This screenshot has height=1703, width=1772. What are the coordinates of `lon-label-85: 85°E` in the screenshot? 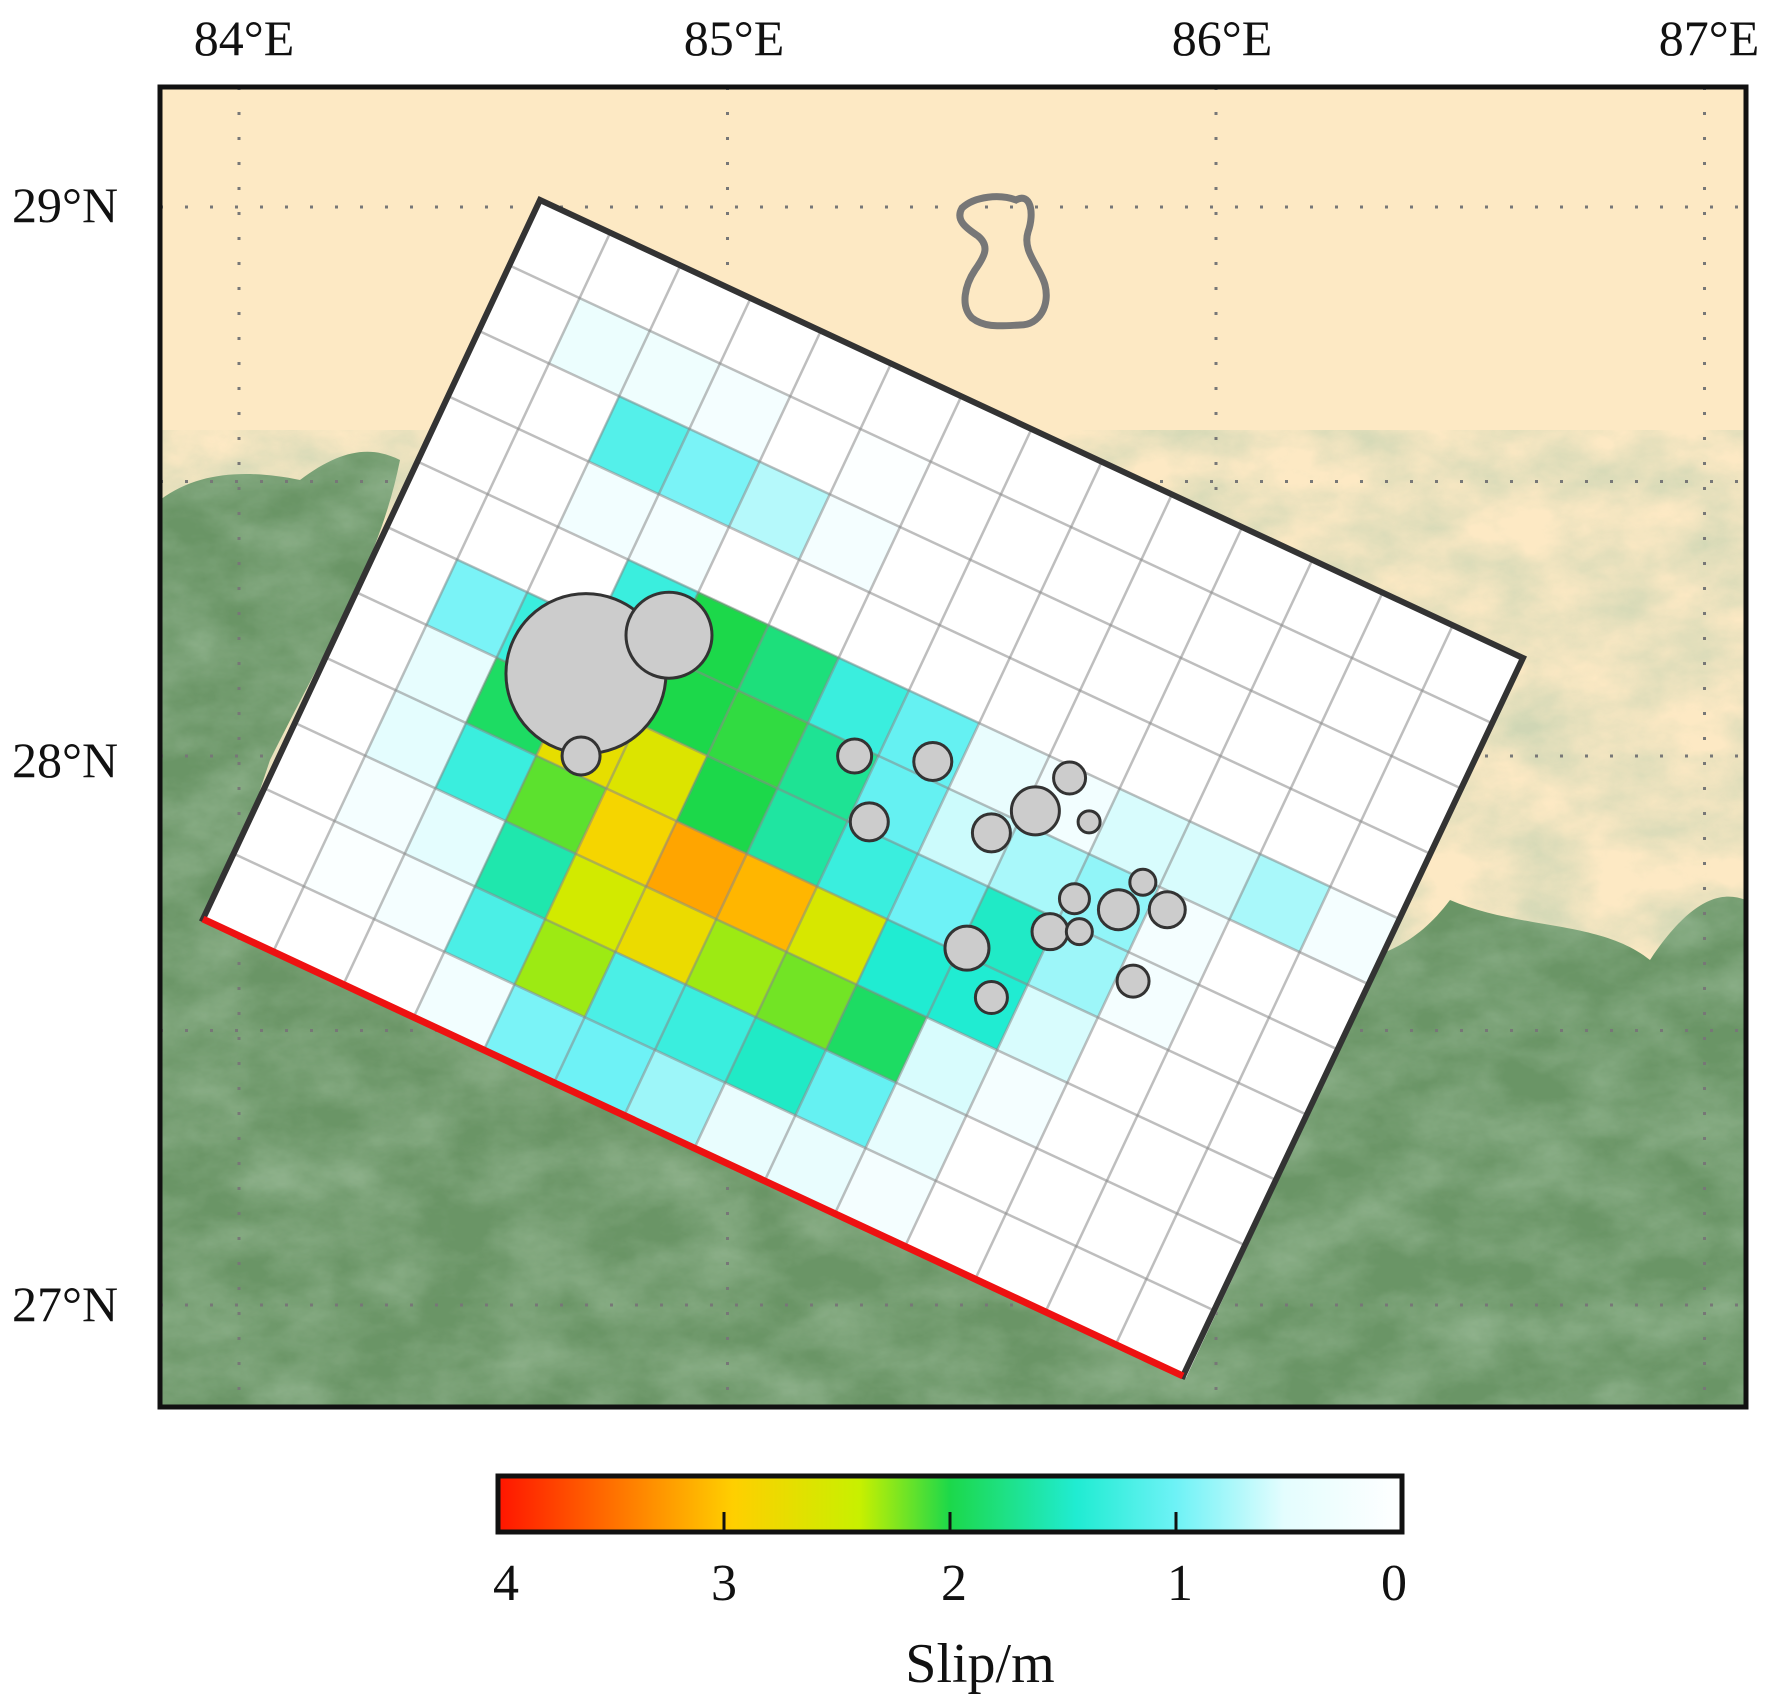 It's located at (734, 38).